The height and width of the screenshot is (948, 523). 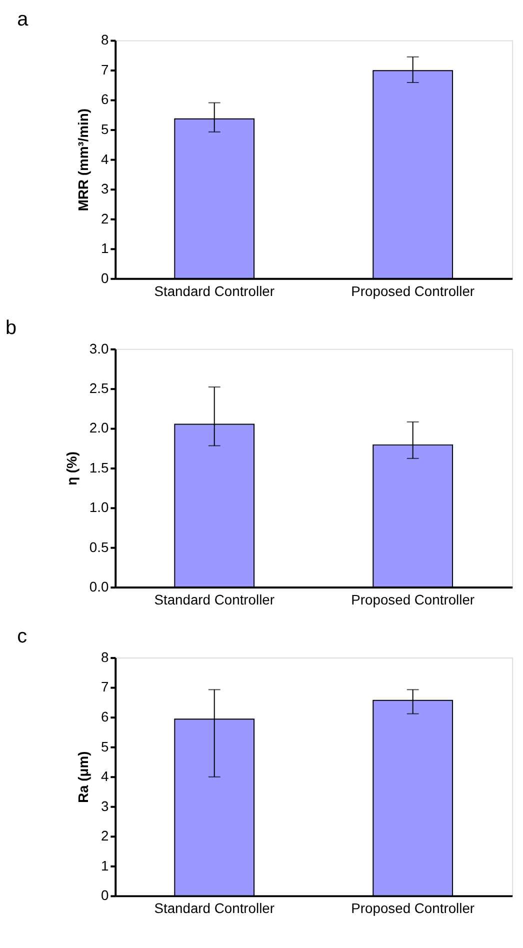 What do you see at coordinates (99, 507) in the screenshot?
I see `y-tick-label: 1.0` at bounding box center [99, 507].